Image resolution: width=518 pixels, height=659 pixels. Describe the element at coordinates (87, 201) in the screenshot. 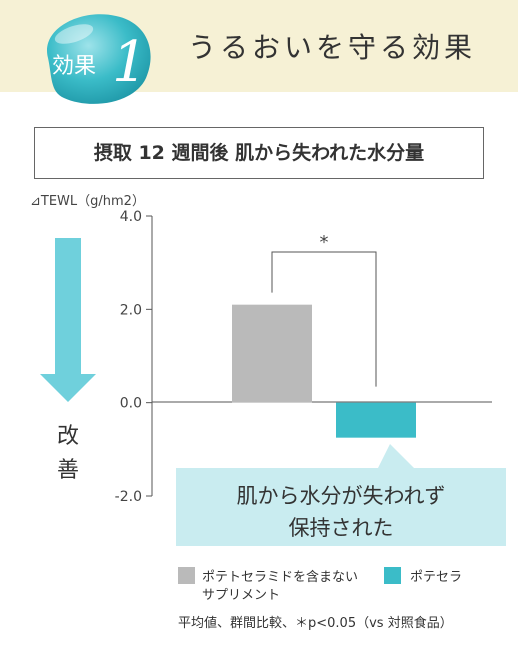

I see `y-axis-label: ⊿TEWL（g/hm2）` at that location.